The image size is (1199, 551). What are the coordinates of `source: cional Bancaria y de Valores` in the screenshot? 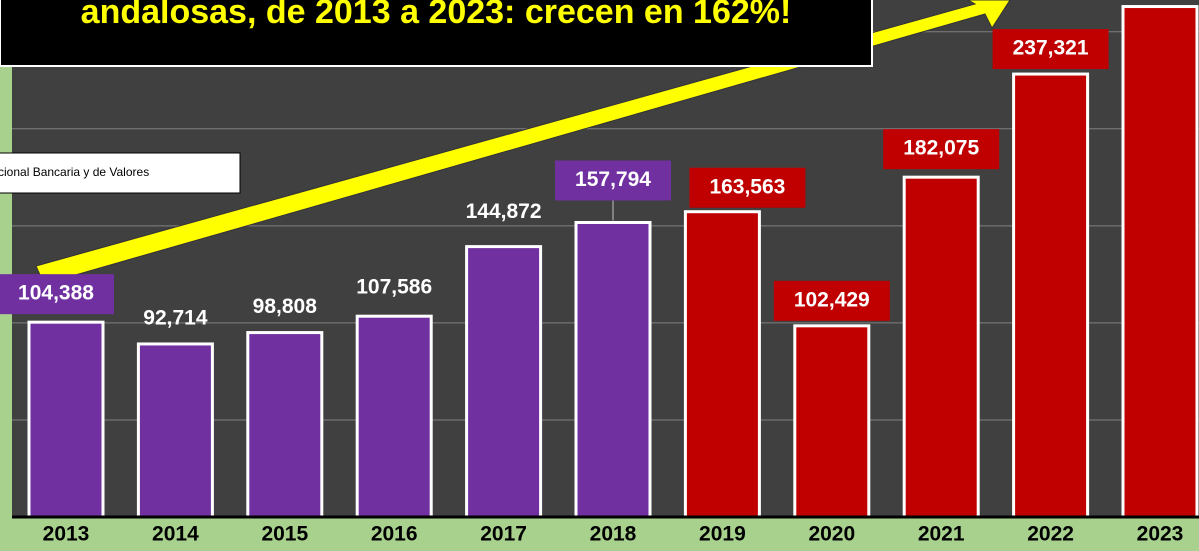 It's located at (74, 172).